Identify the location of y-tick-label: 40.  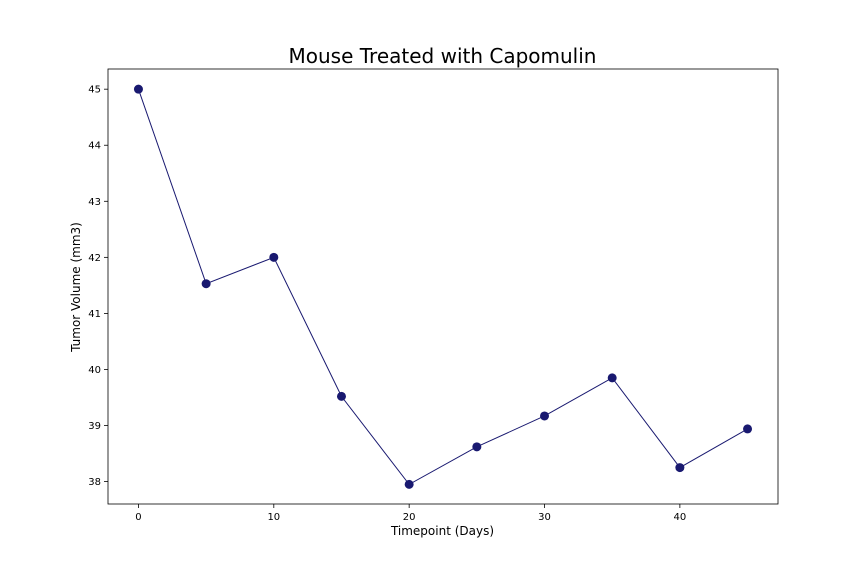
(94, 370).